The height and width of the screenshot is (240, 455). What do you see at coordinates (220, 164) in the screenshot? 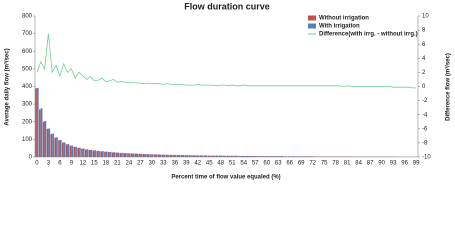
I see `x-tick-label: 48` at bounding box center [220, 164].